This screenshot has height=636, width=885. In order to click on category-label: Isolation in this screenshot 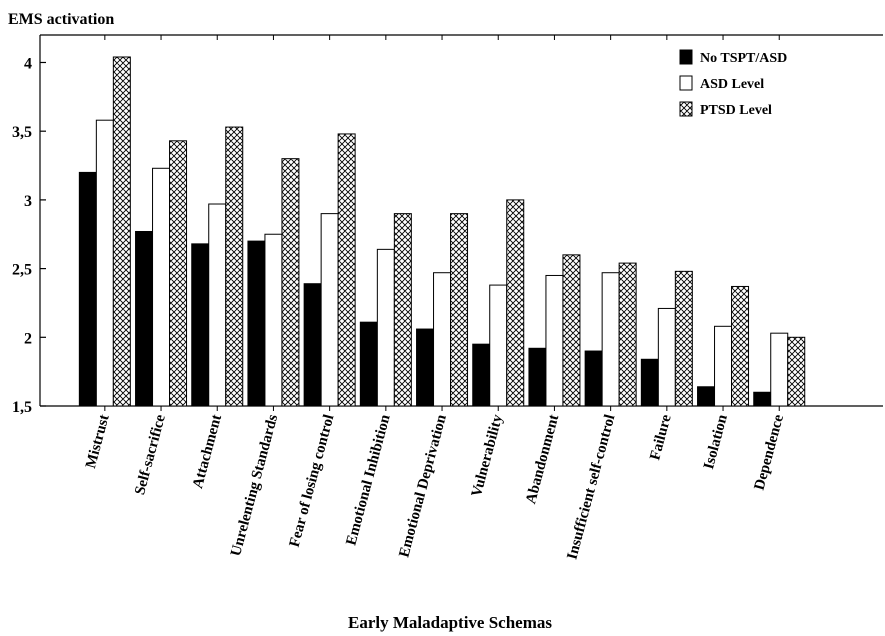, I will do `click(716, 441)`.